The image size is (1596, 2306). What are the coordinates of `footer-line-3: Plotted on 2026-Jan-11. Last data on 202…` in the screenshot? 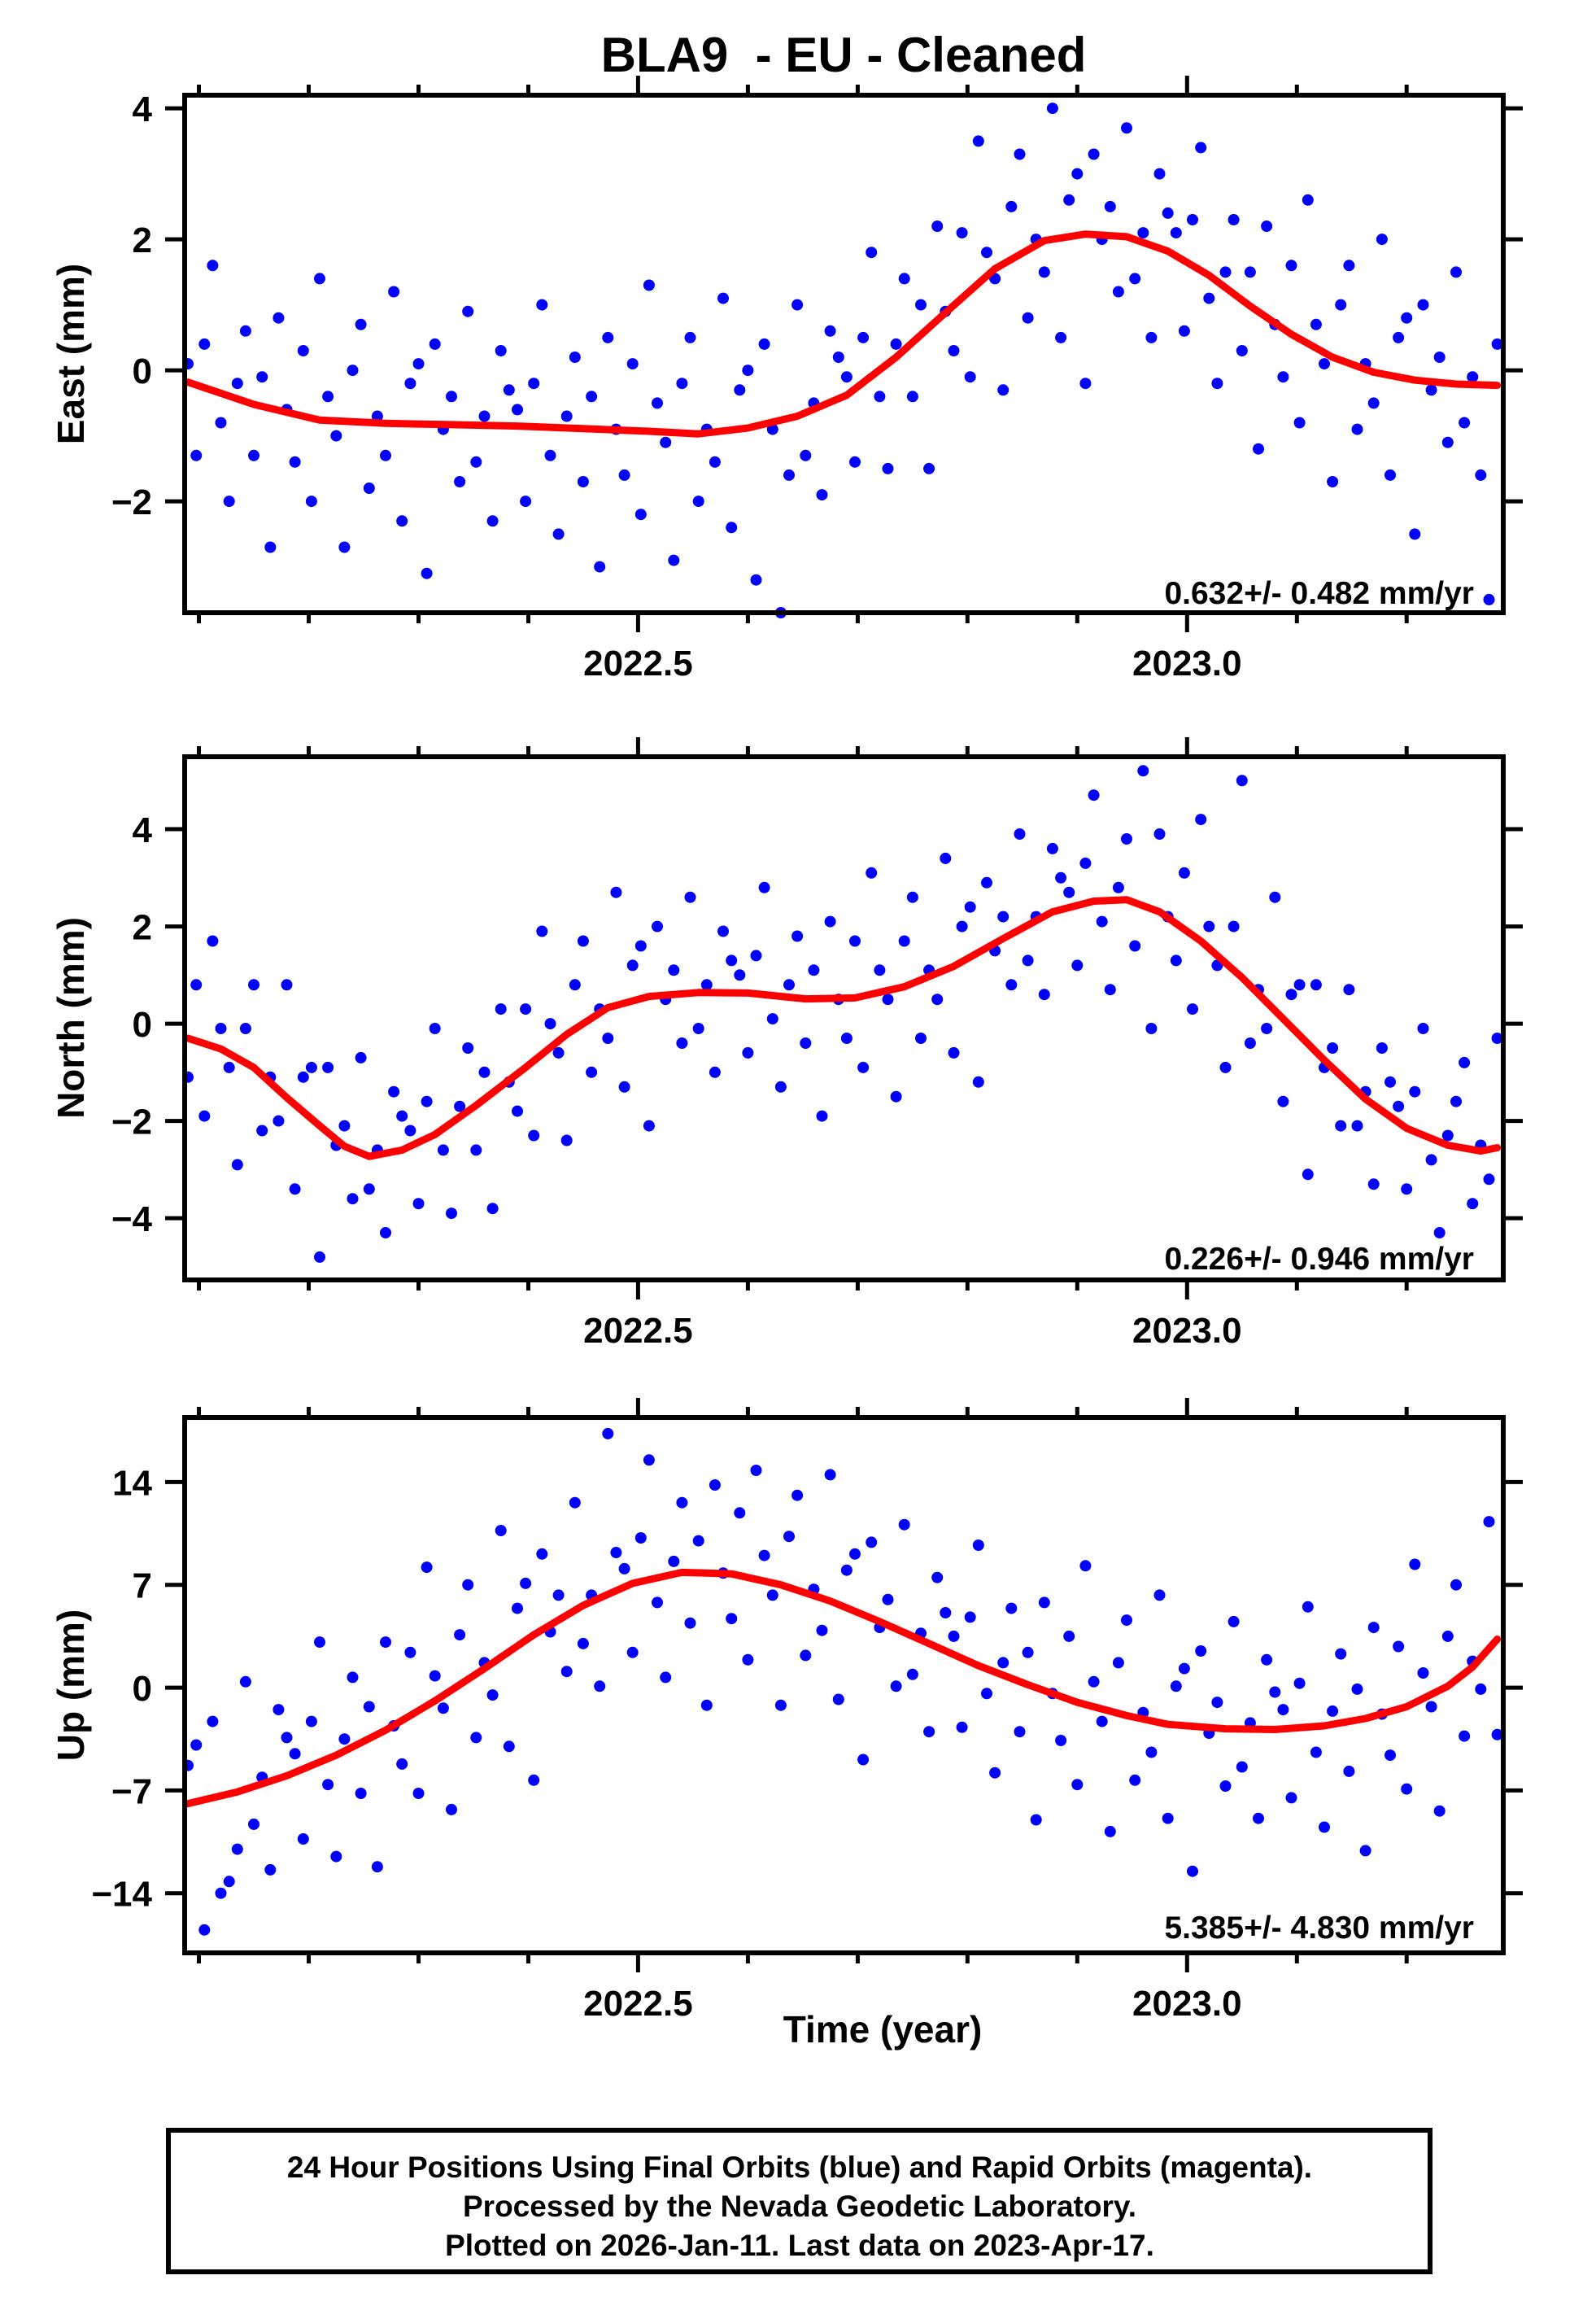 It's located at (799, 2245).